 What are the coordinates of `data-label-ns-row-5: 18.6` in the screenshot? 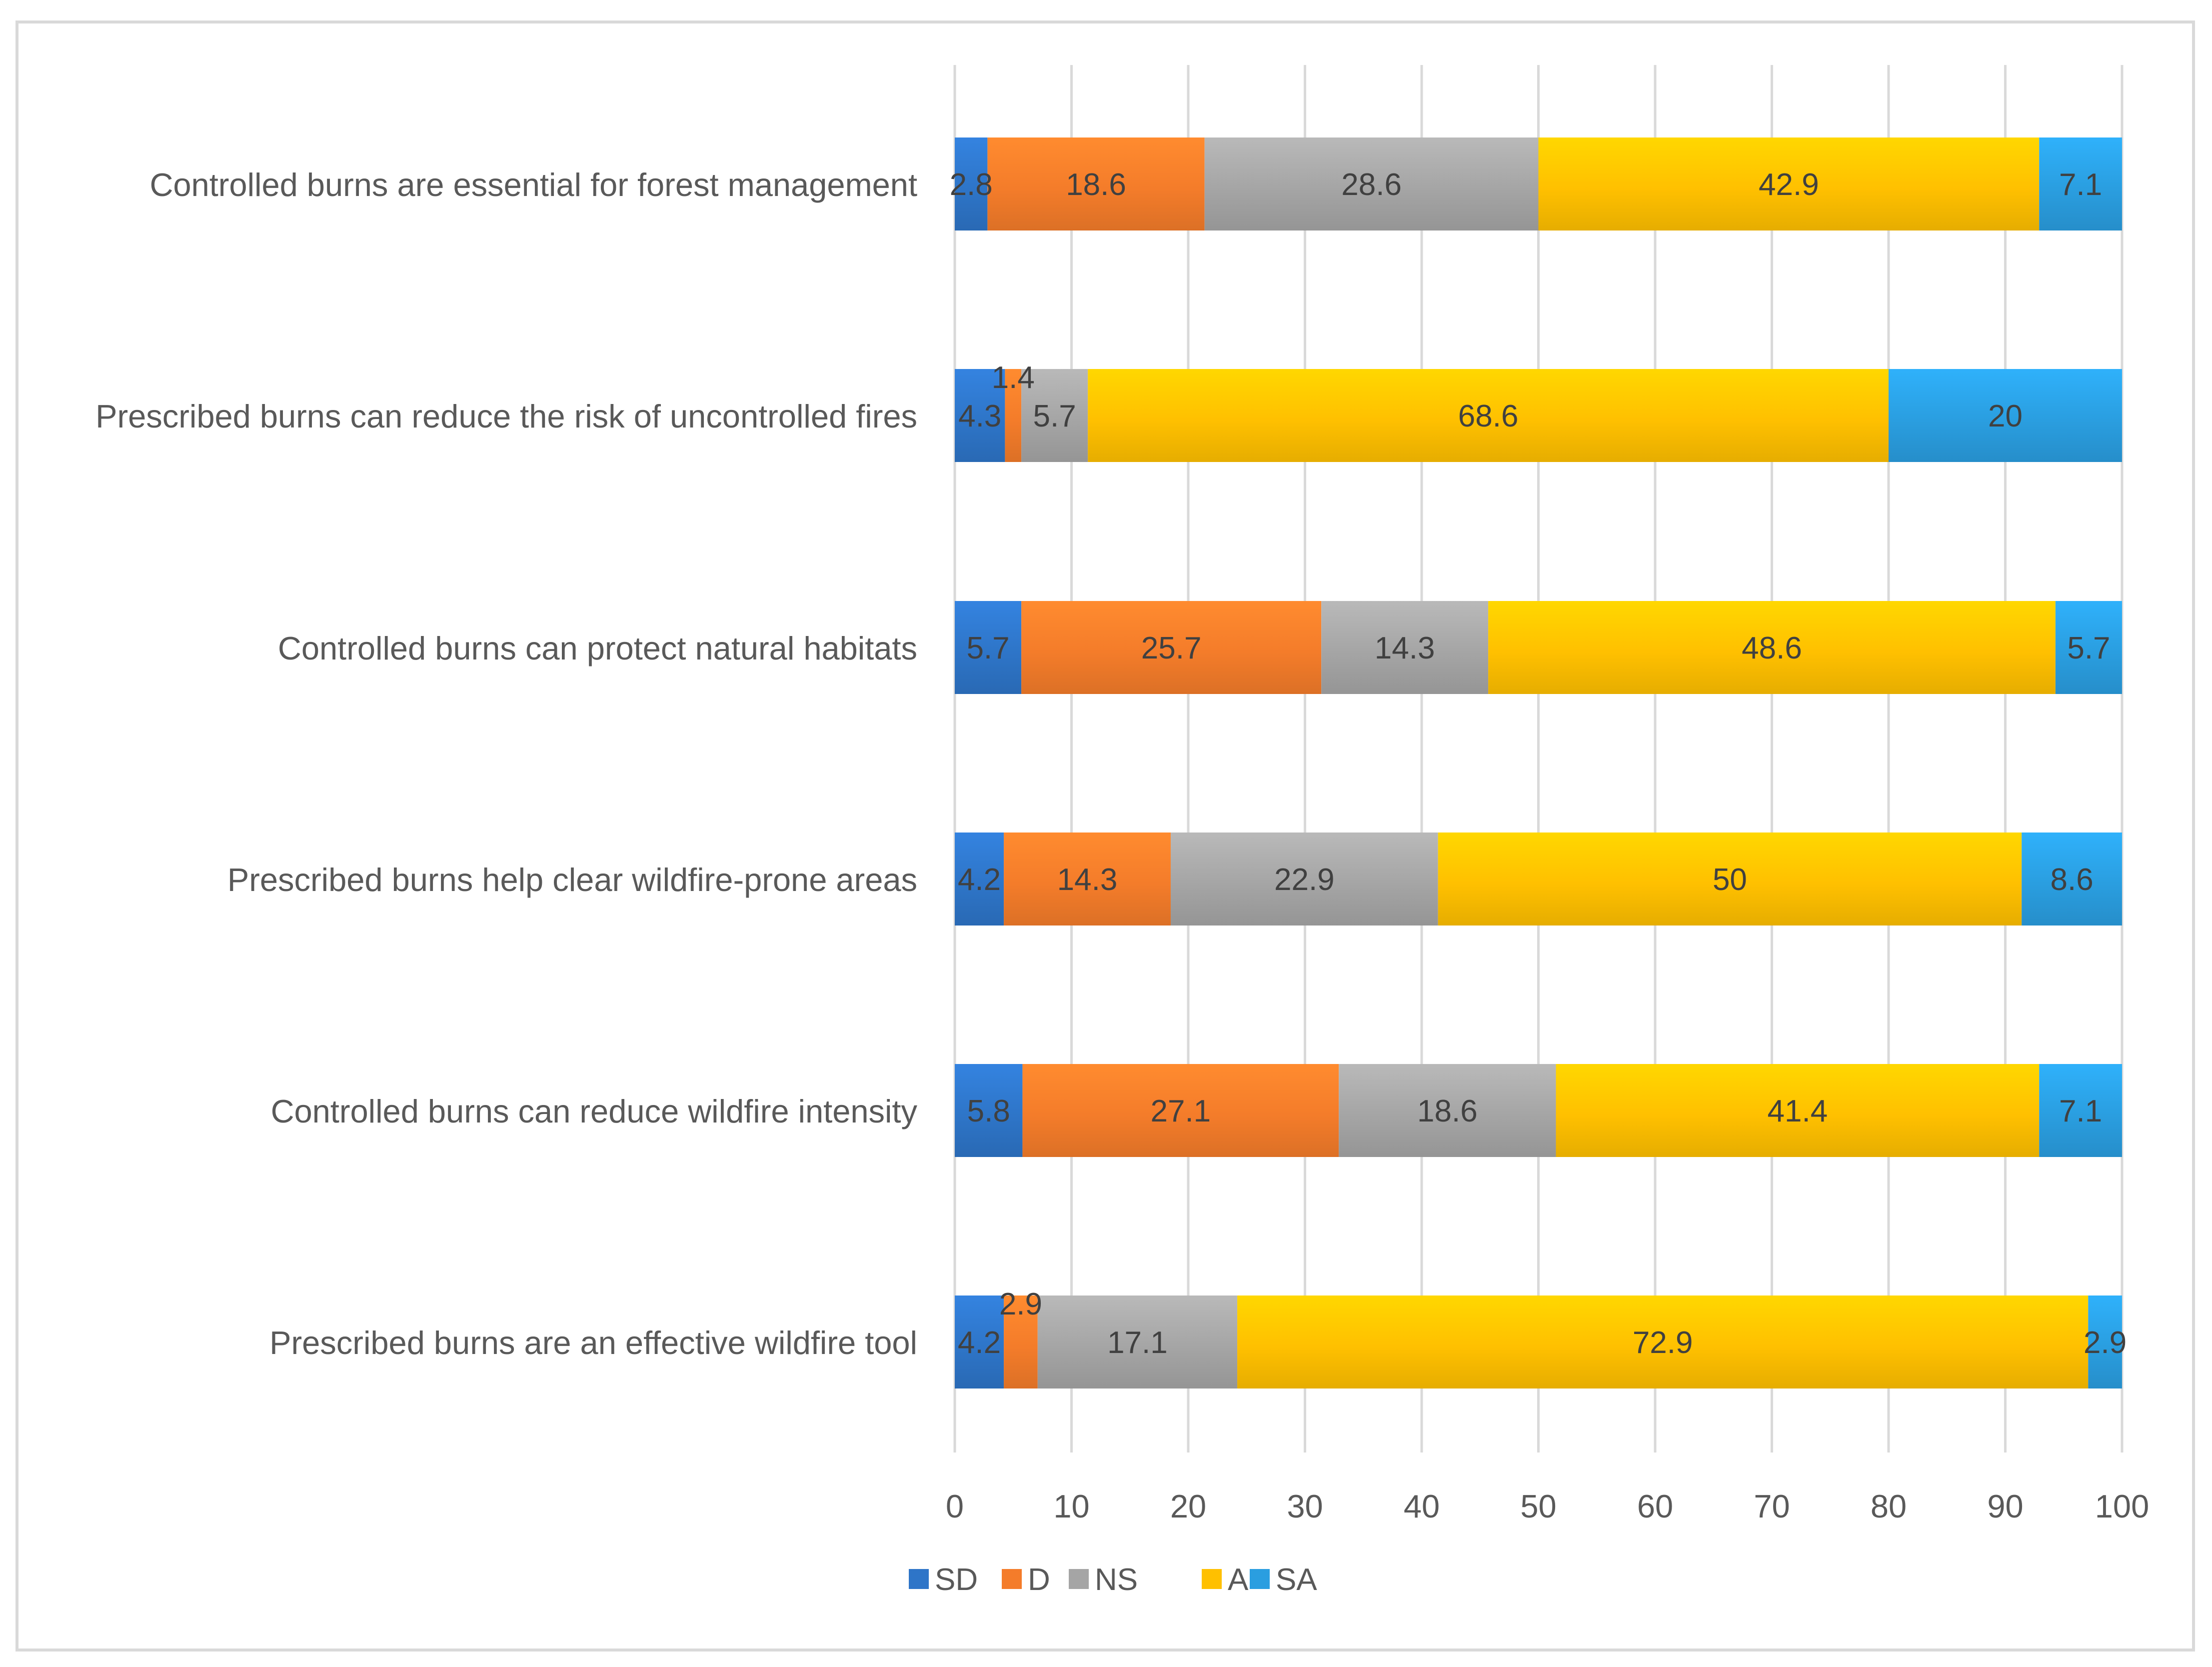 It's located at (1447, 1111).